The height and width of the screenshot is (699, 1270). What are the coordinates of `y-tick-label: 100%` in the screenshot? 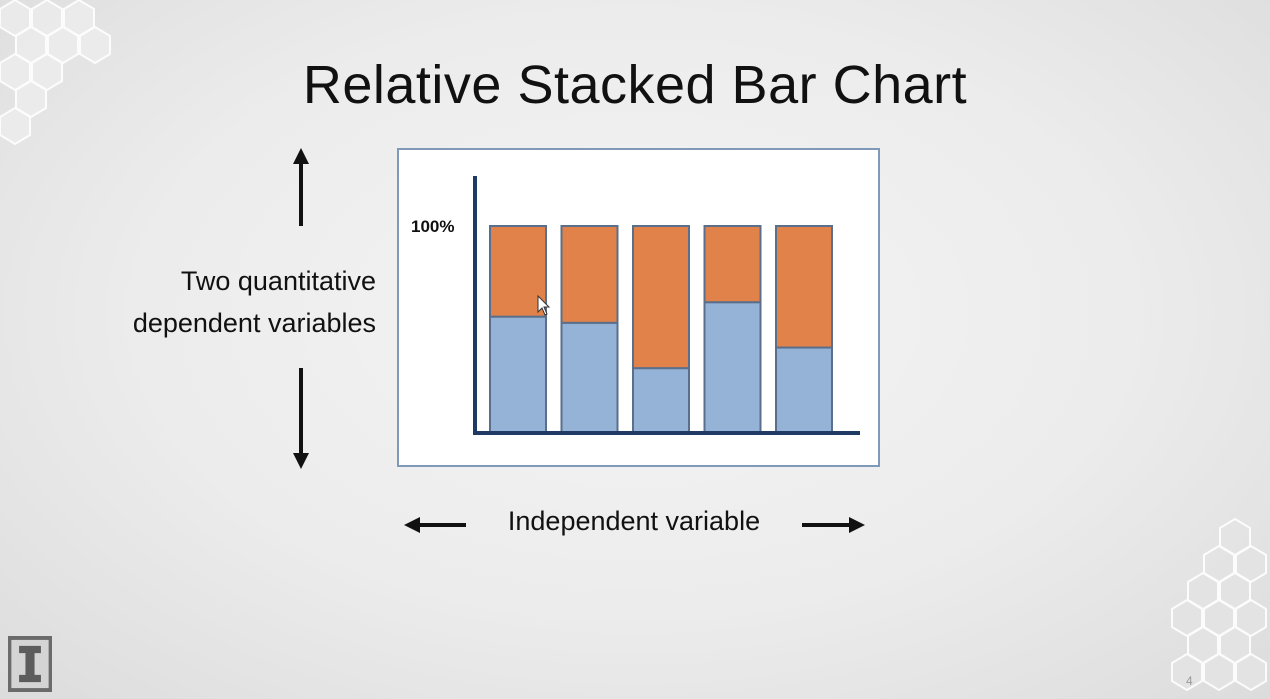 It's located at (432, 226).